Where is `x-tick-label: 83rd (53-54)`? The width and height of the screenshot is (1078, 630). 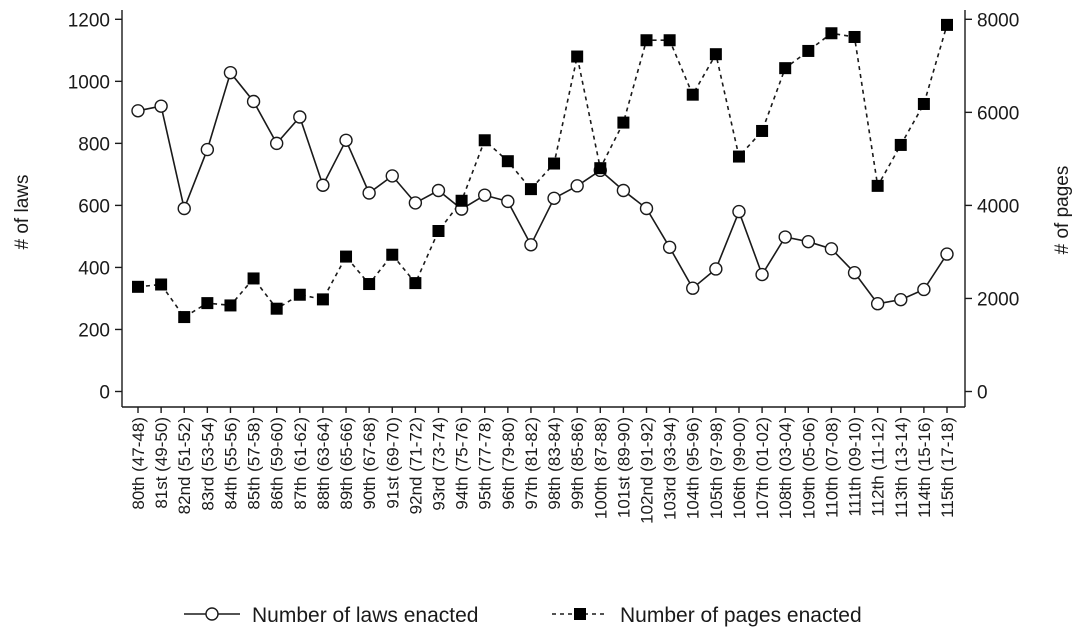
x-tick-label: 83rd (53-54) is located at coordinates (207, 464).